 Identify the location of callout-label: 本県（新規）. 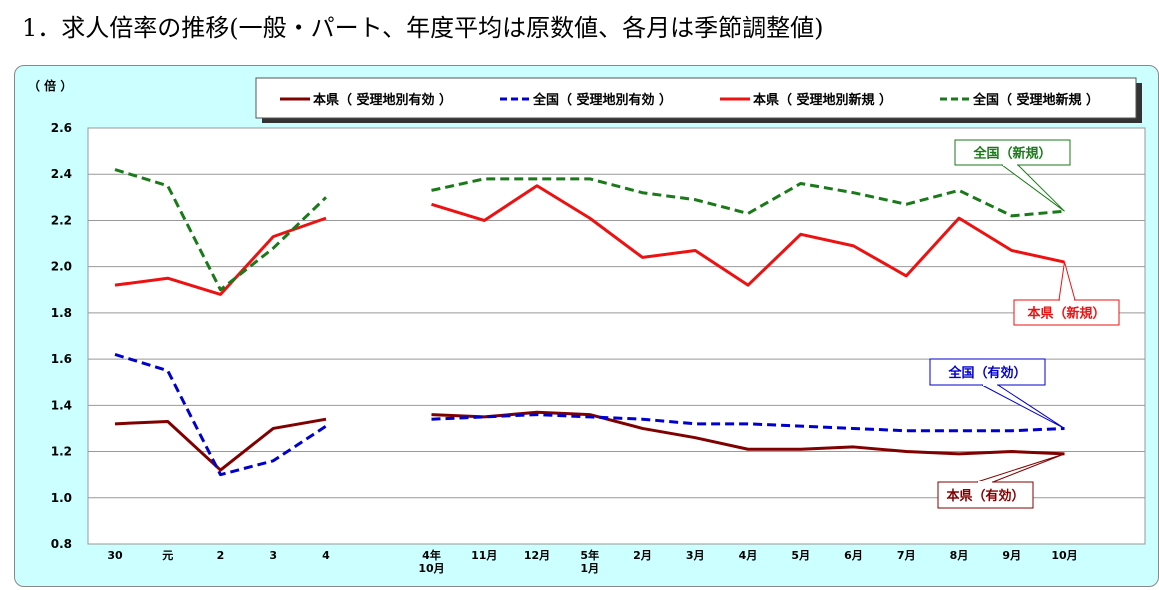
(1066, 314).